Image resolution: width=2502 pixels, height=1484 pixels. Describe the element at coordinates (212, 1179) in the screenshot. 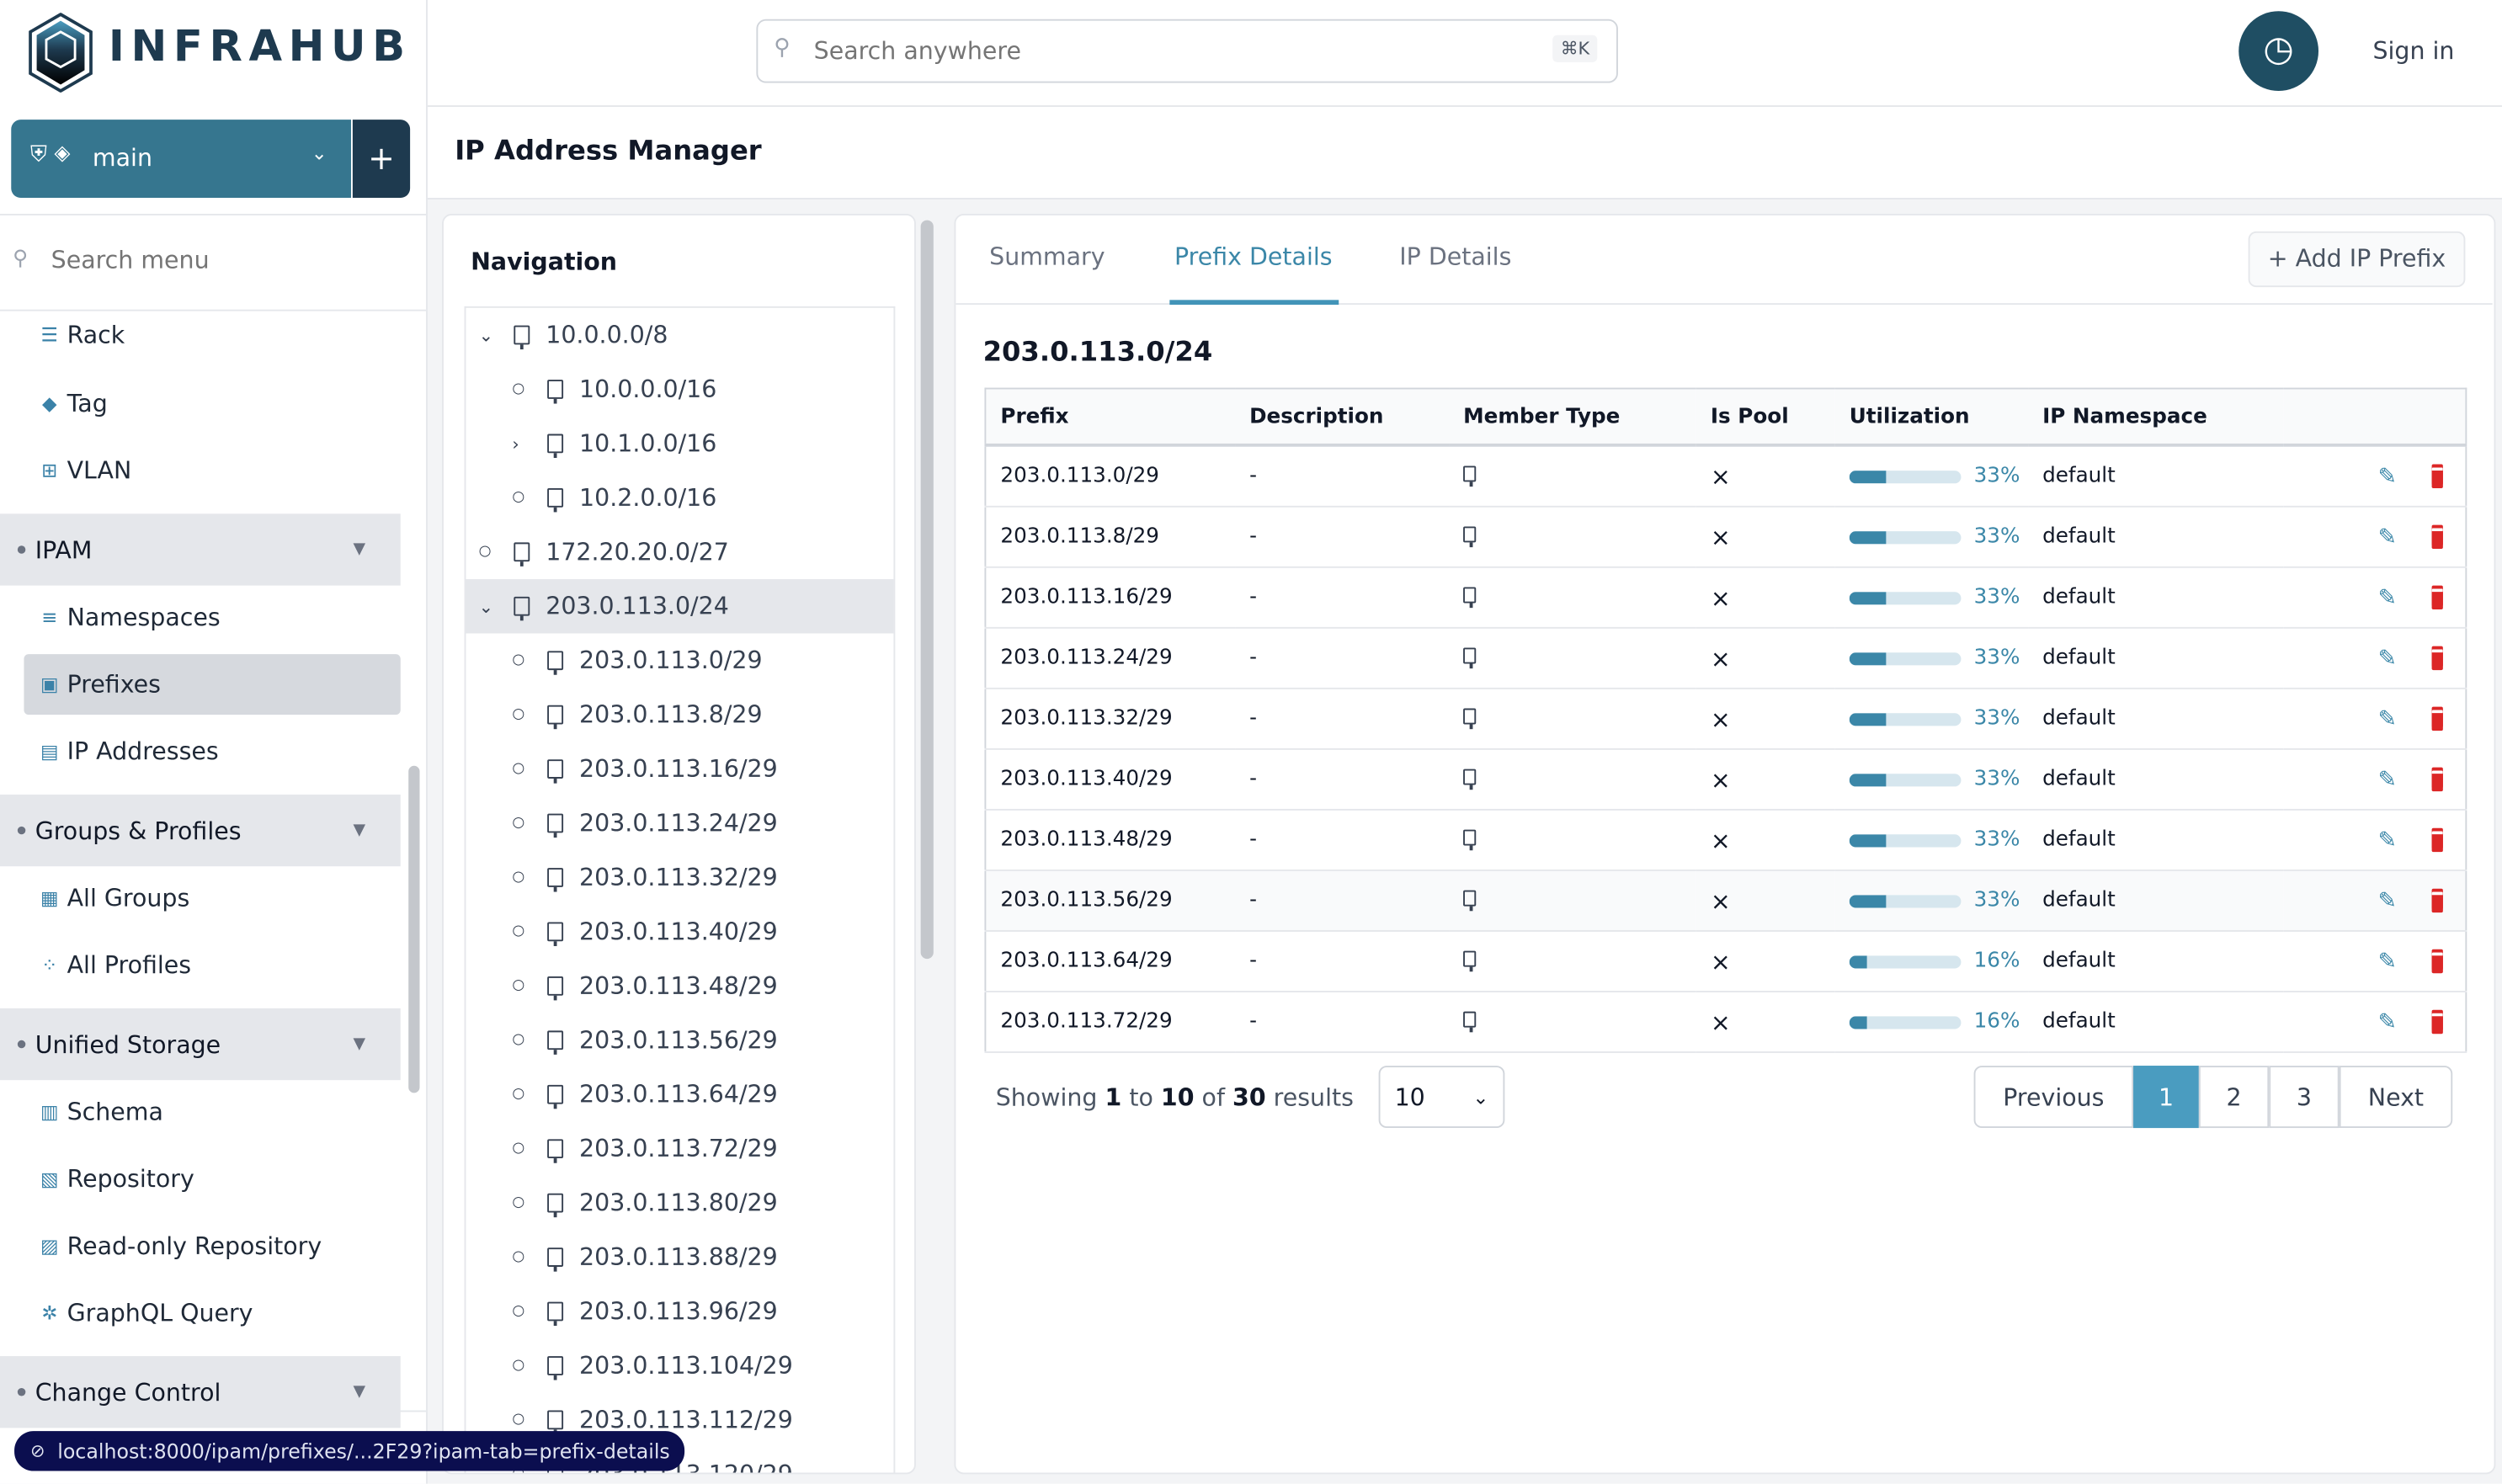

I see `sidebar-item-repository: ▧ Repository` at that location.